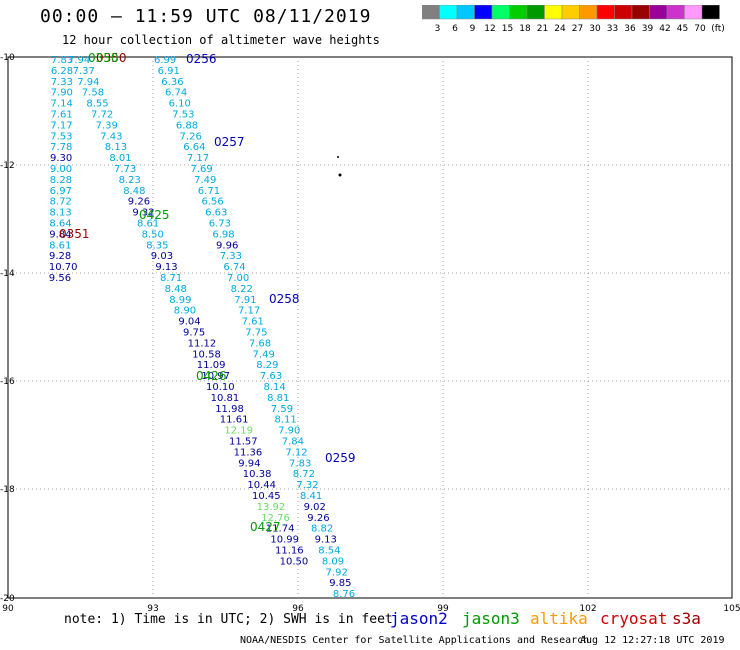 Image resolution: width=740 pixels, height=650 pixels. What do you see at coordinates (285, 420) in the screenshot?
I see `wave-height-value: 8.11` at bounding box center [285, 420].